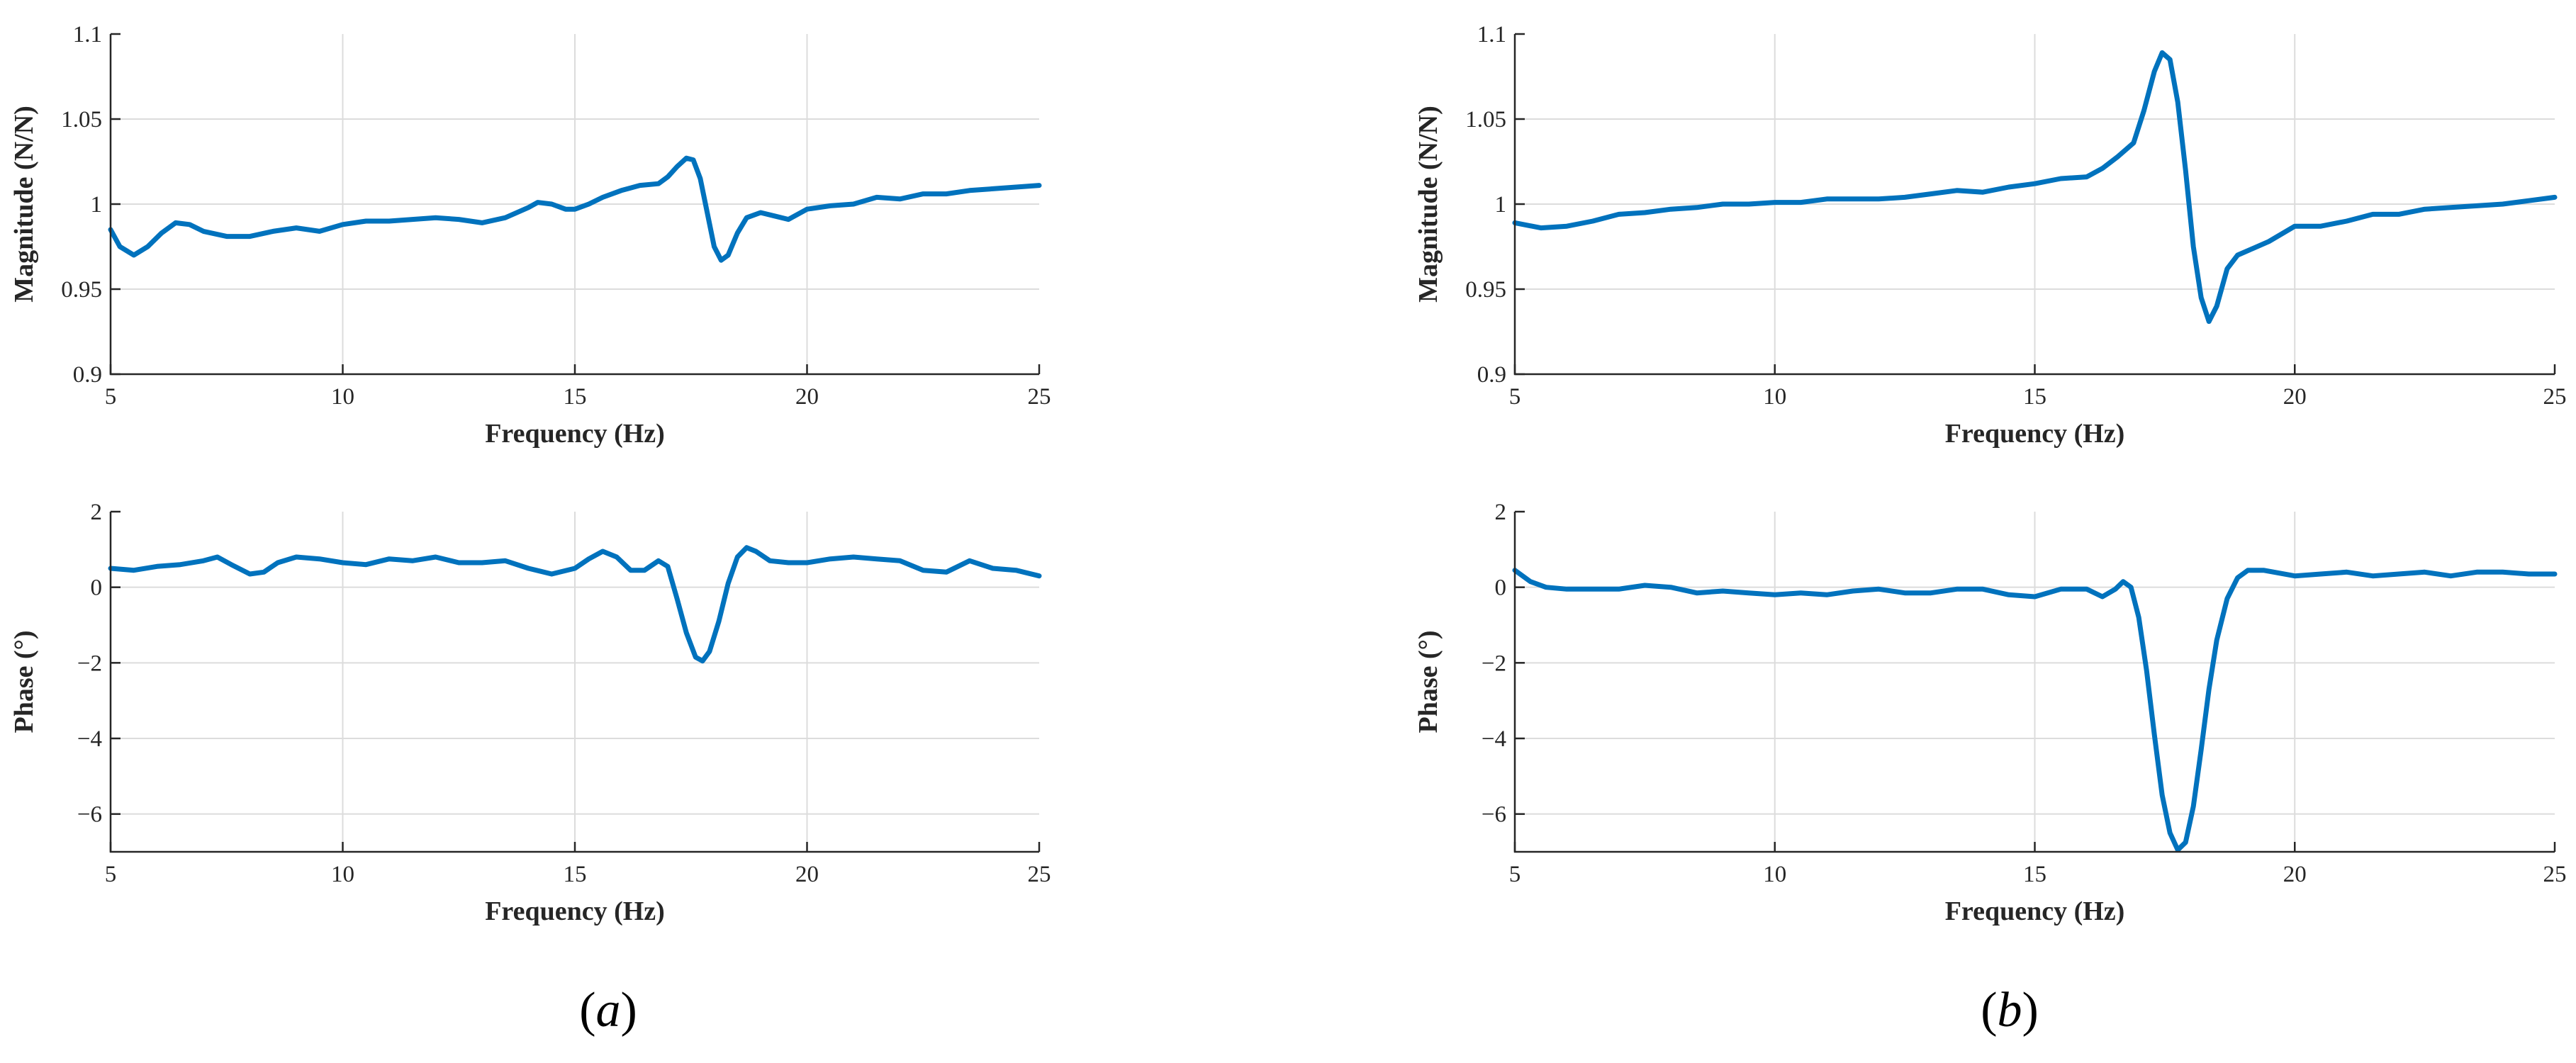 The height and width of the screenshot is (1063, 2576). What do you see at coordinates (2010, 1010) in the screenshot?
I see `panel-label-b: (b)` at bounding box center [2010, 1010].